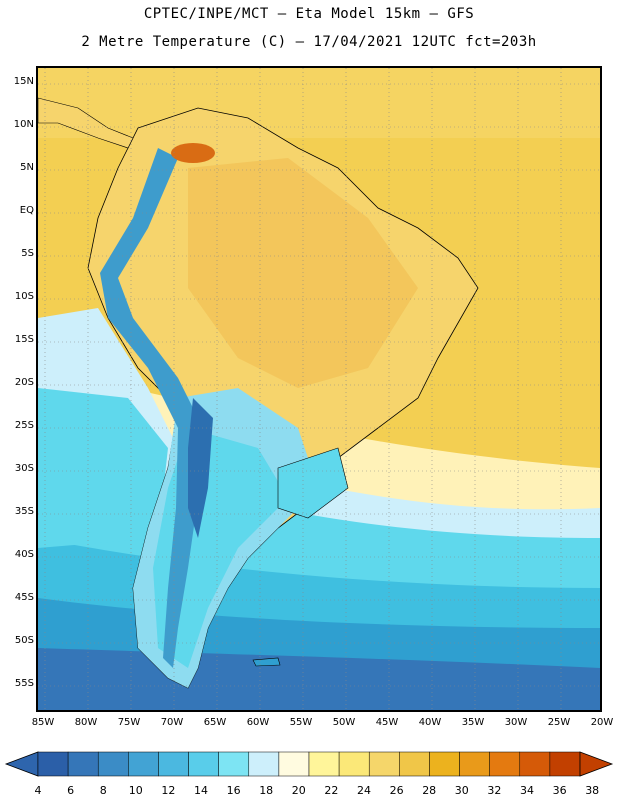 Image resolution: width=618 pixels, height=800 pixels. Describe the element at coordinates (86, 123) in the screenshot. I see `land-central-america` at that location.